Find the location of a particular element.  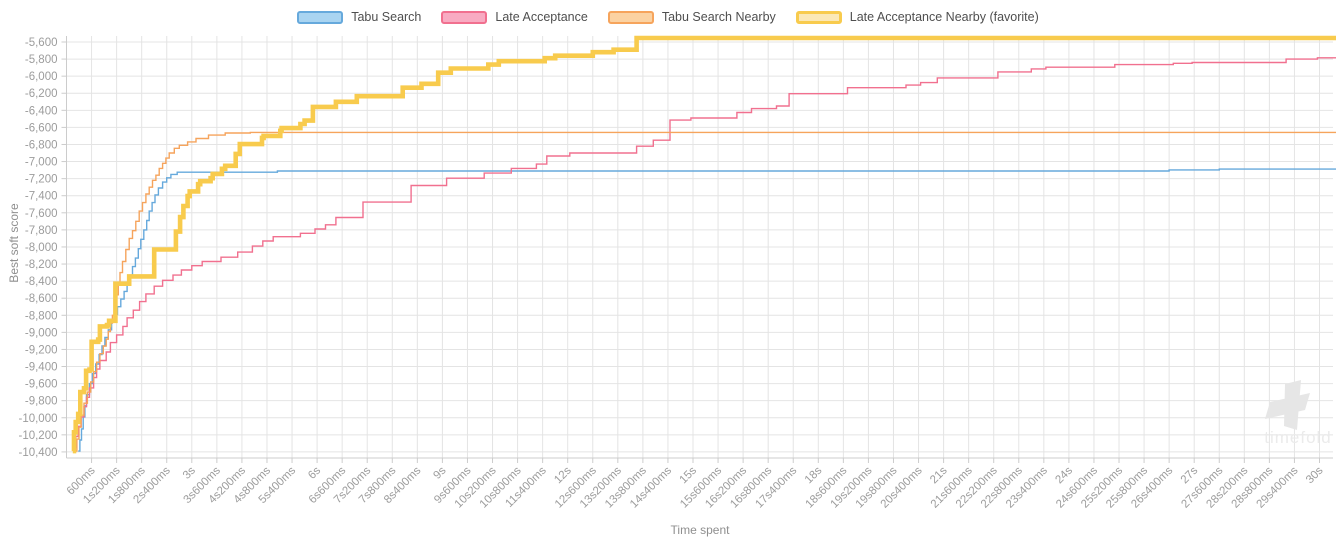

y-tick-label: -9,000 is located at coordinates (41, 333).